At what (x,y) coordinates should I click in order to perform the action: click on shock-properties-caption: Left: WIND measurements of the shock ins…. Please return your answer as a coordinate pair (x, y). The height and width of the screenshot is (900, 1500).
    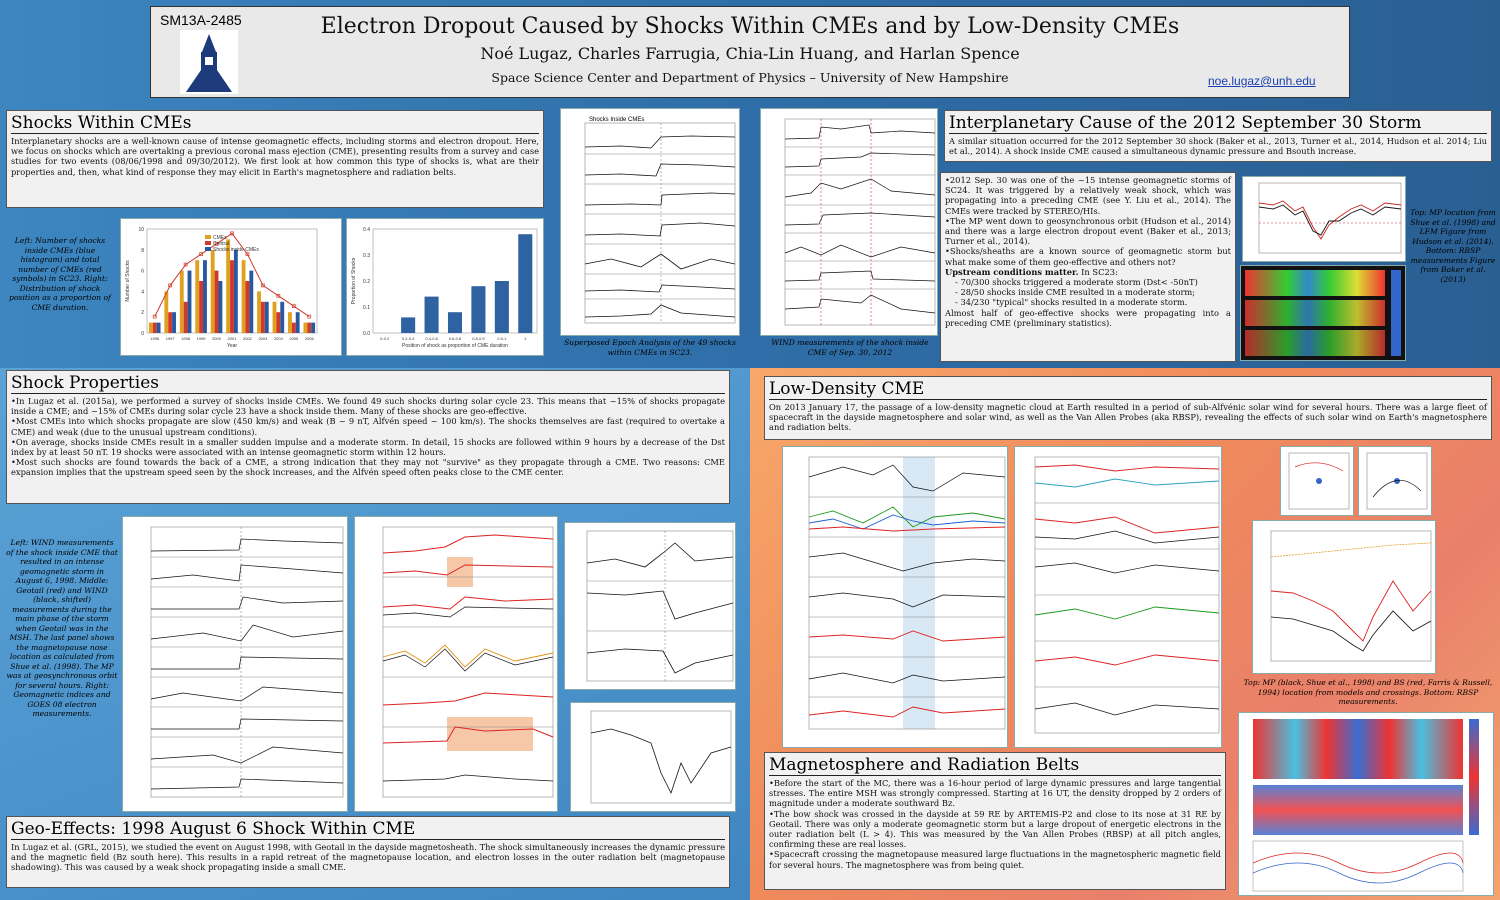
    Looking at the image, I should click on (62, 628).